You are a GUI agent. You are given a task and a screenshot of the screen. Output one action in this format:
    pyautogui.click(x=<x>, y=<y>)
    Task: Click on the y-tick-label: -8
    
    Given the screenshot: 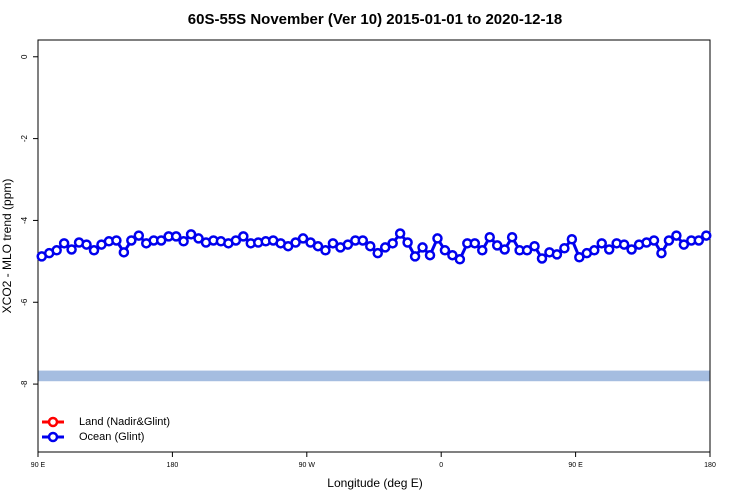 What is the action you would take?
    pyautogui.click(x=24, y=384)
    